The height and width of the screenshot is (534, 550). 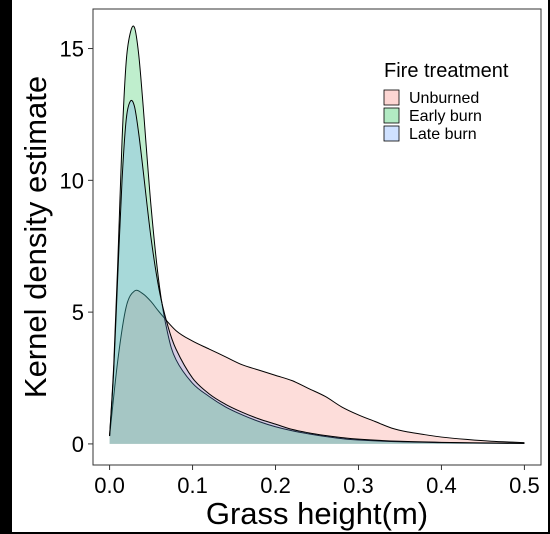 I want to click on x-tick-label: 0.3, so click(x=358, y=485).